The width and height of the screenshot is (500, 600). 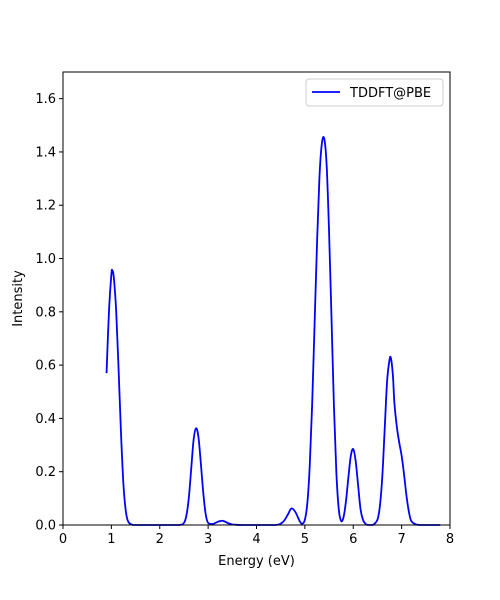 What do you see at coordinates (45, 99) in the screenshot?
I see `y-tick-label: 1.6` at bounding box center [45, 99].